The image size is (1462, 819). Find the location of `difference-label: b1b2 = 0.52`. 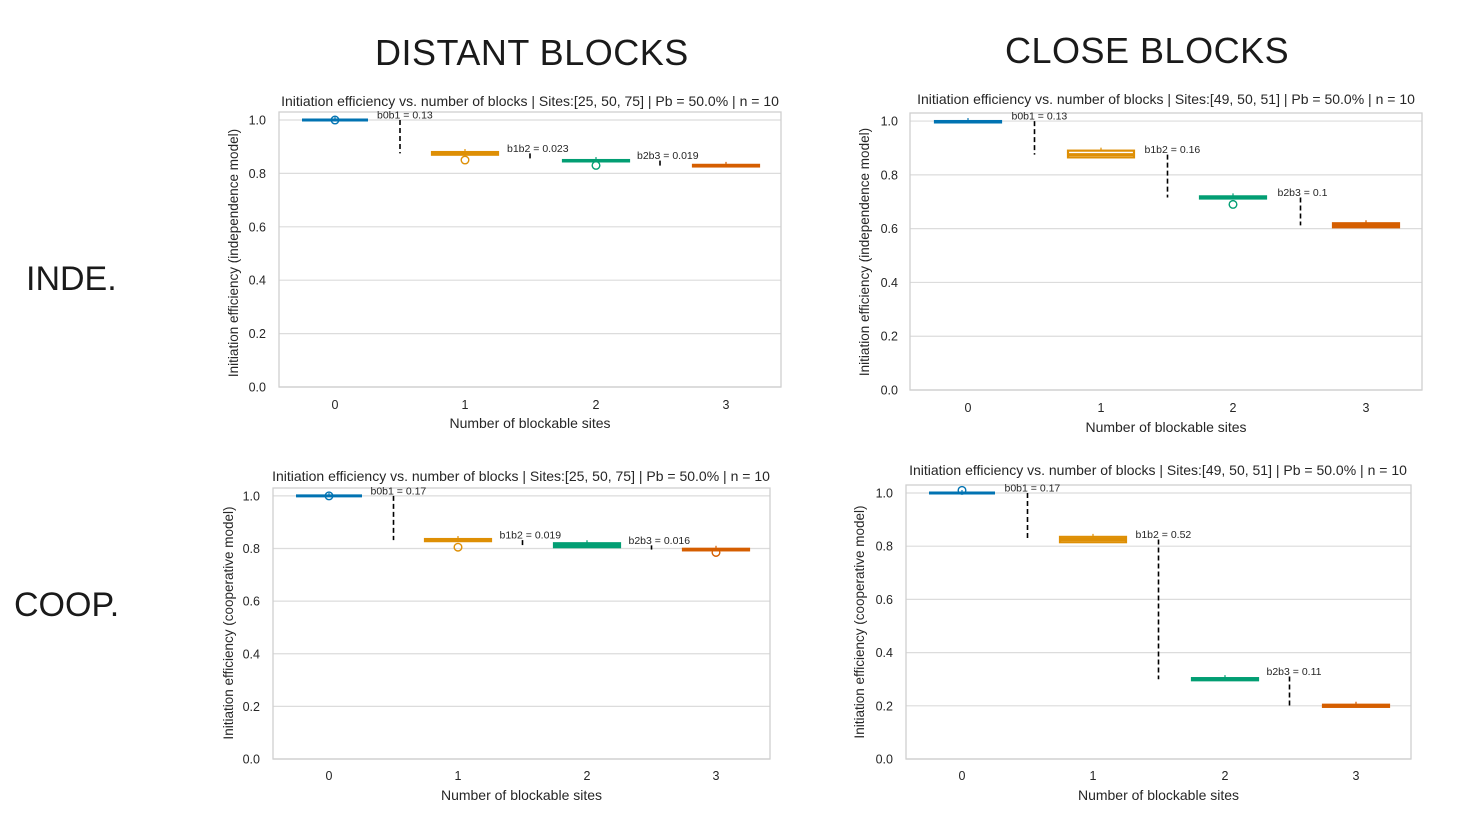

difference-label: b1b2 = 0.52 is located at coordinates (1164, 535).